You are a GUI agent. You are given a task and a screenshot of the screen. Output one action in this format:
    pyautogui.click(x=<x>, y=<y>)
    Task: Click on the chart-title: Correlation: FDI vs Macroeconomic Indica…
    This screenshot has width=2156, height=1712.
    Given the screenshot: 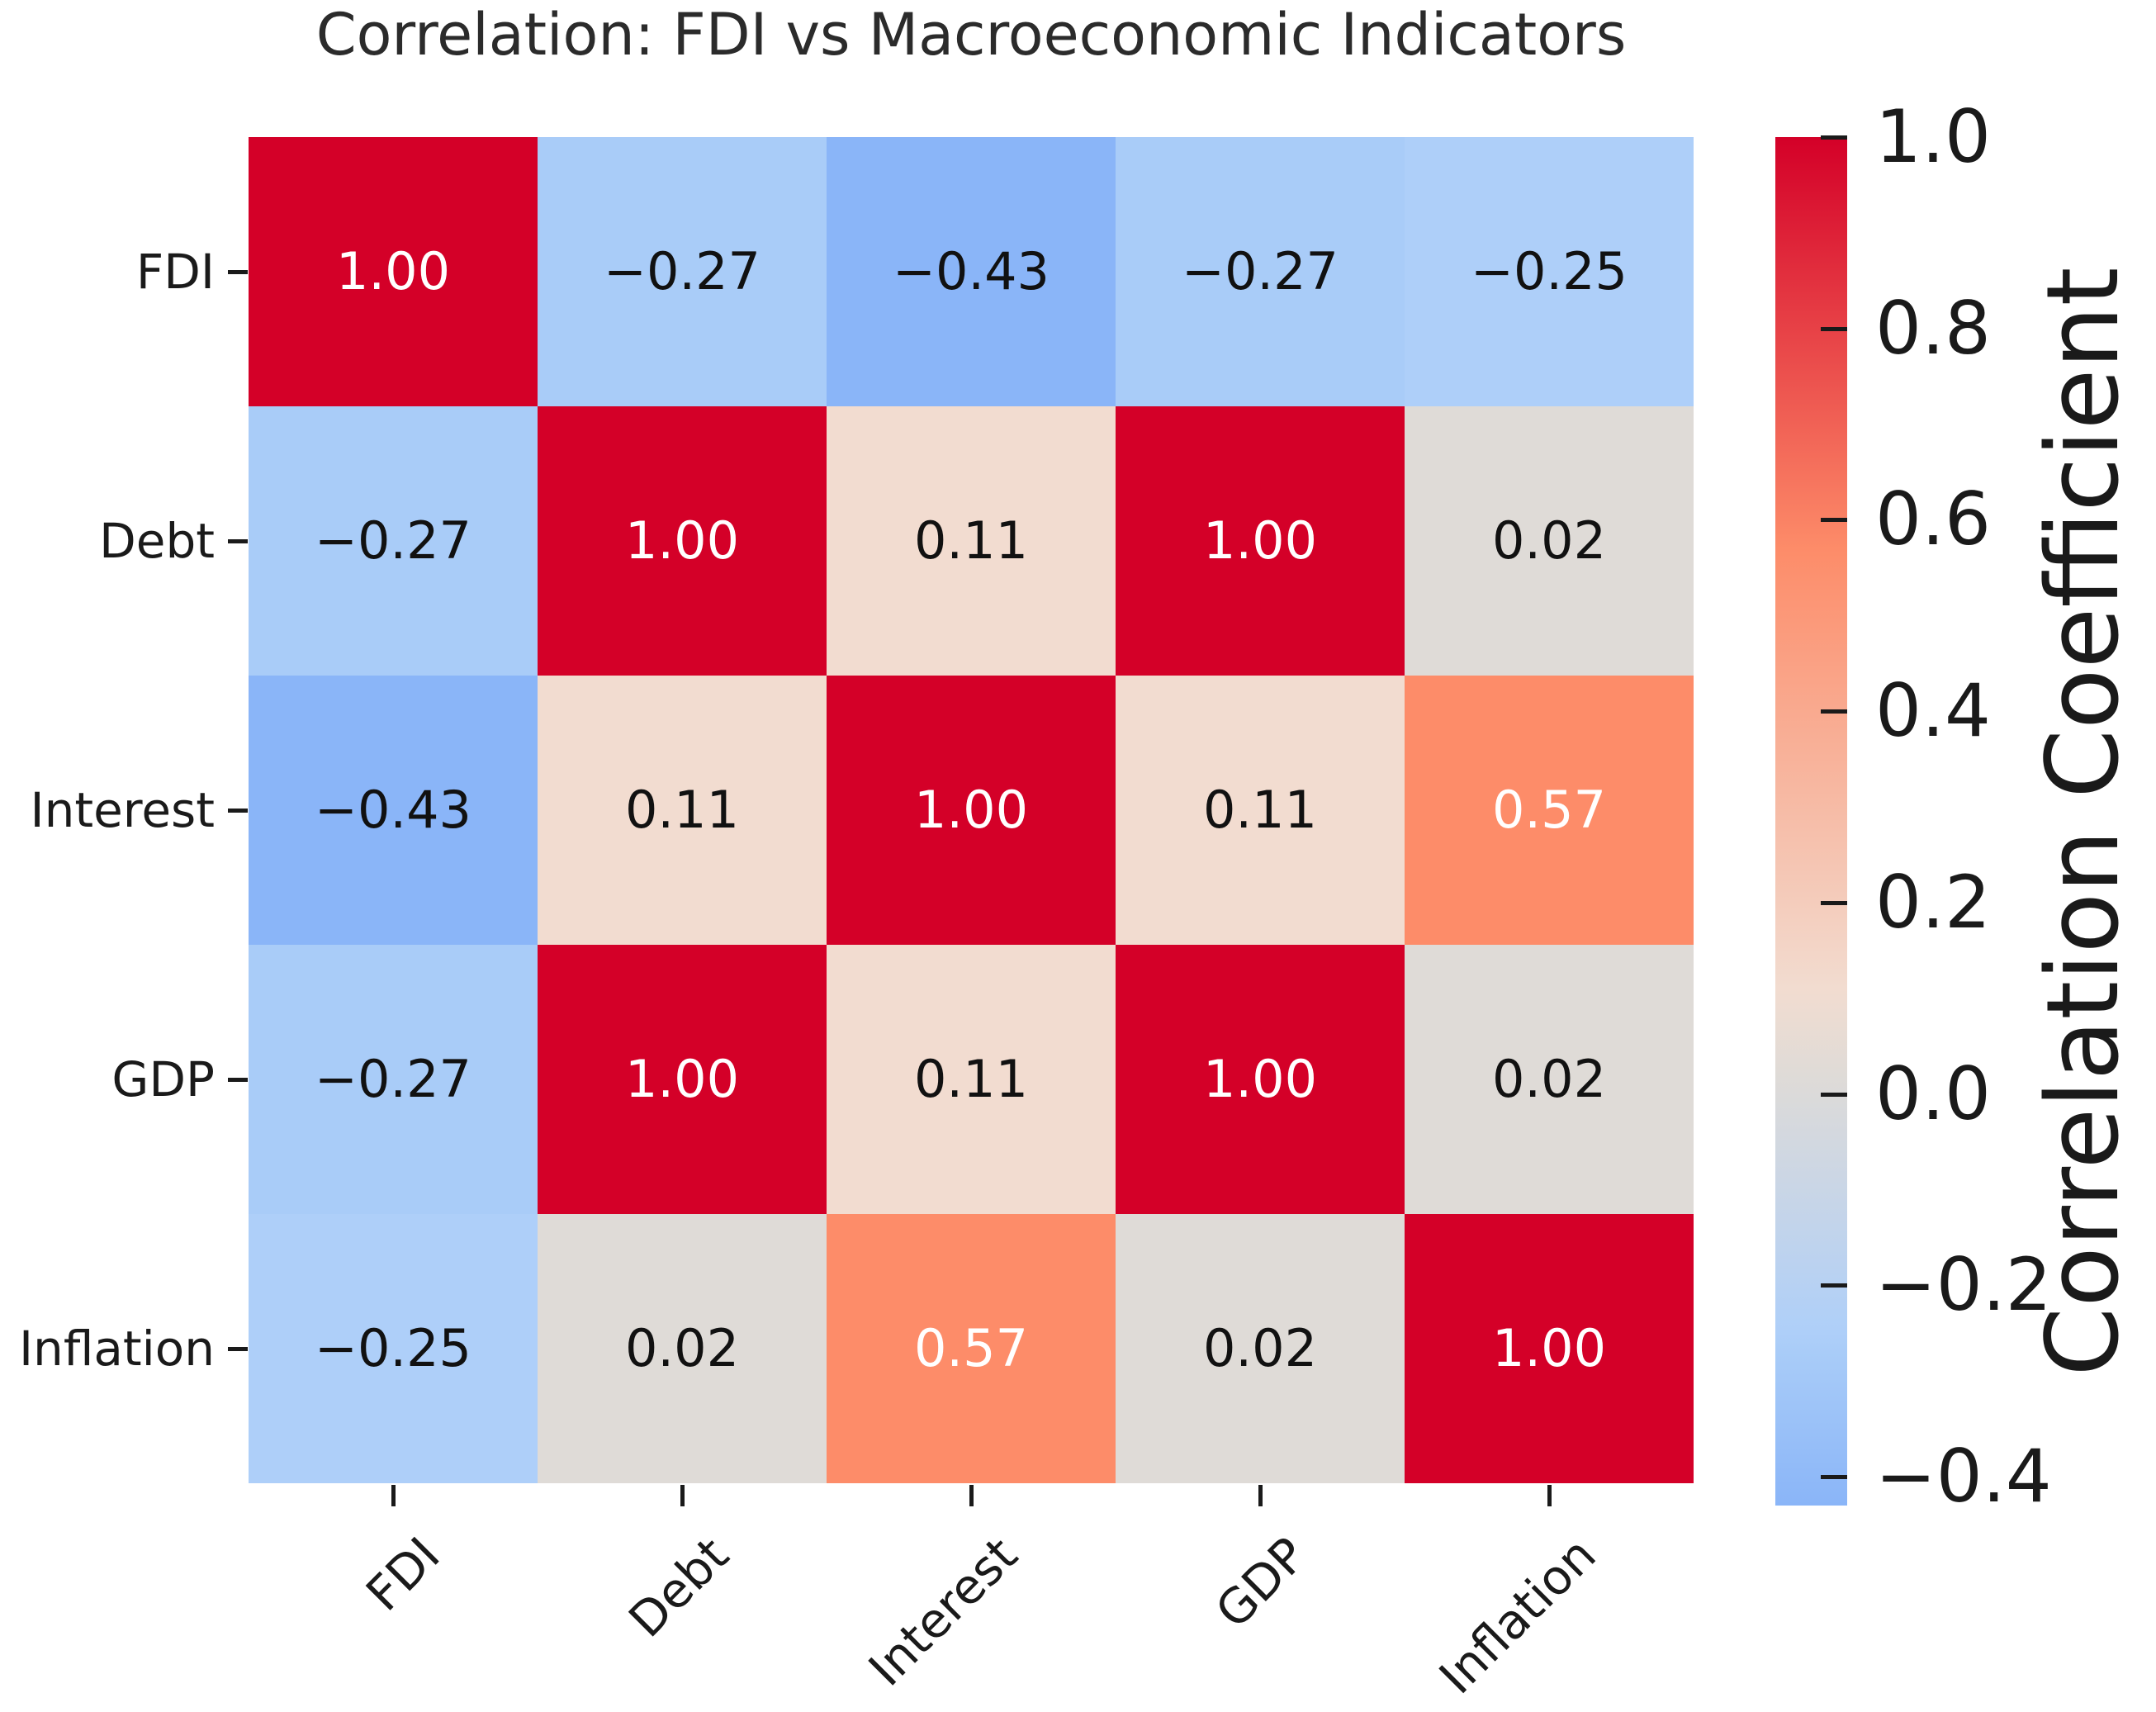 What is the action you would take?
    pyautogui.click(x=971, y=35)
    